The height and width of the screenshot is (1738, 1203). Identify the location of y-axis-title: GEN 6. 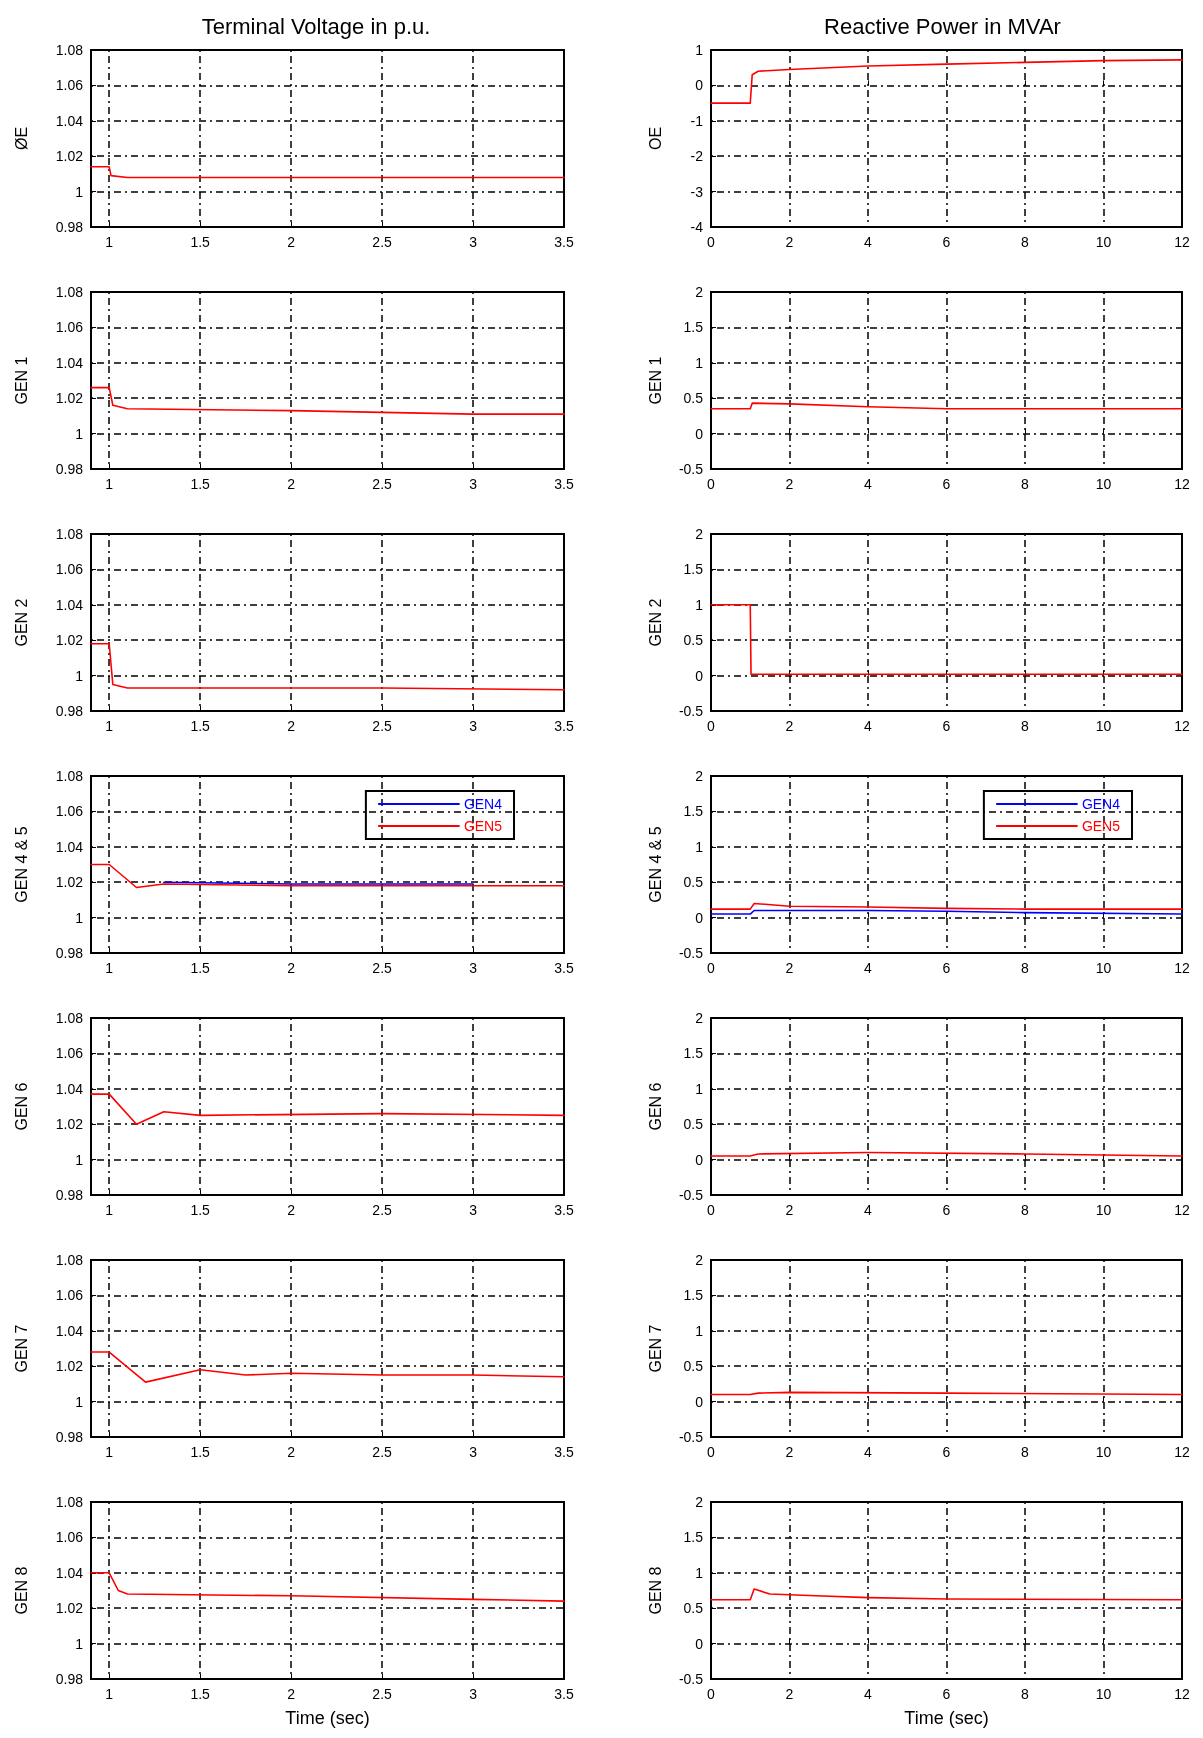
(21, 1106).